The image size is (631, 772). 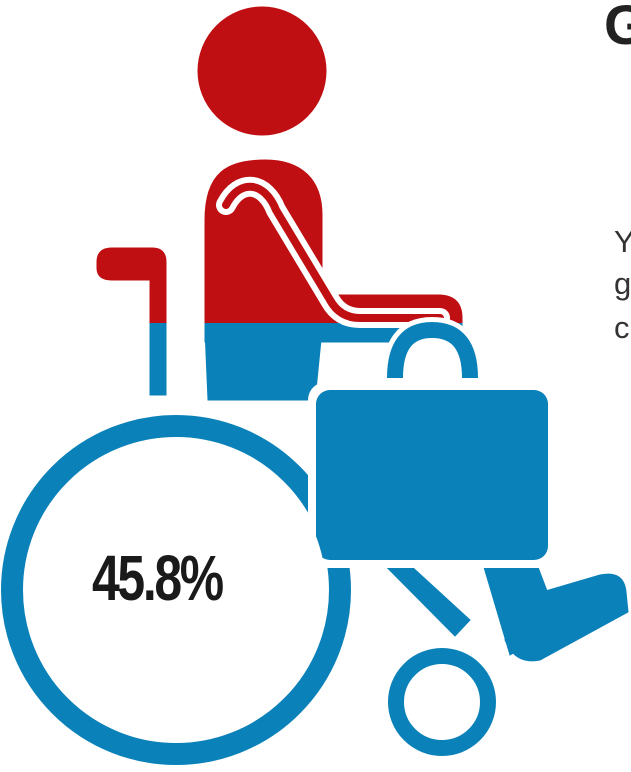 I want to click on briefcase-body-shape, so click(x=432, y=475).